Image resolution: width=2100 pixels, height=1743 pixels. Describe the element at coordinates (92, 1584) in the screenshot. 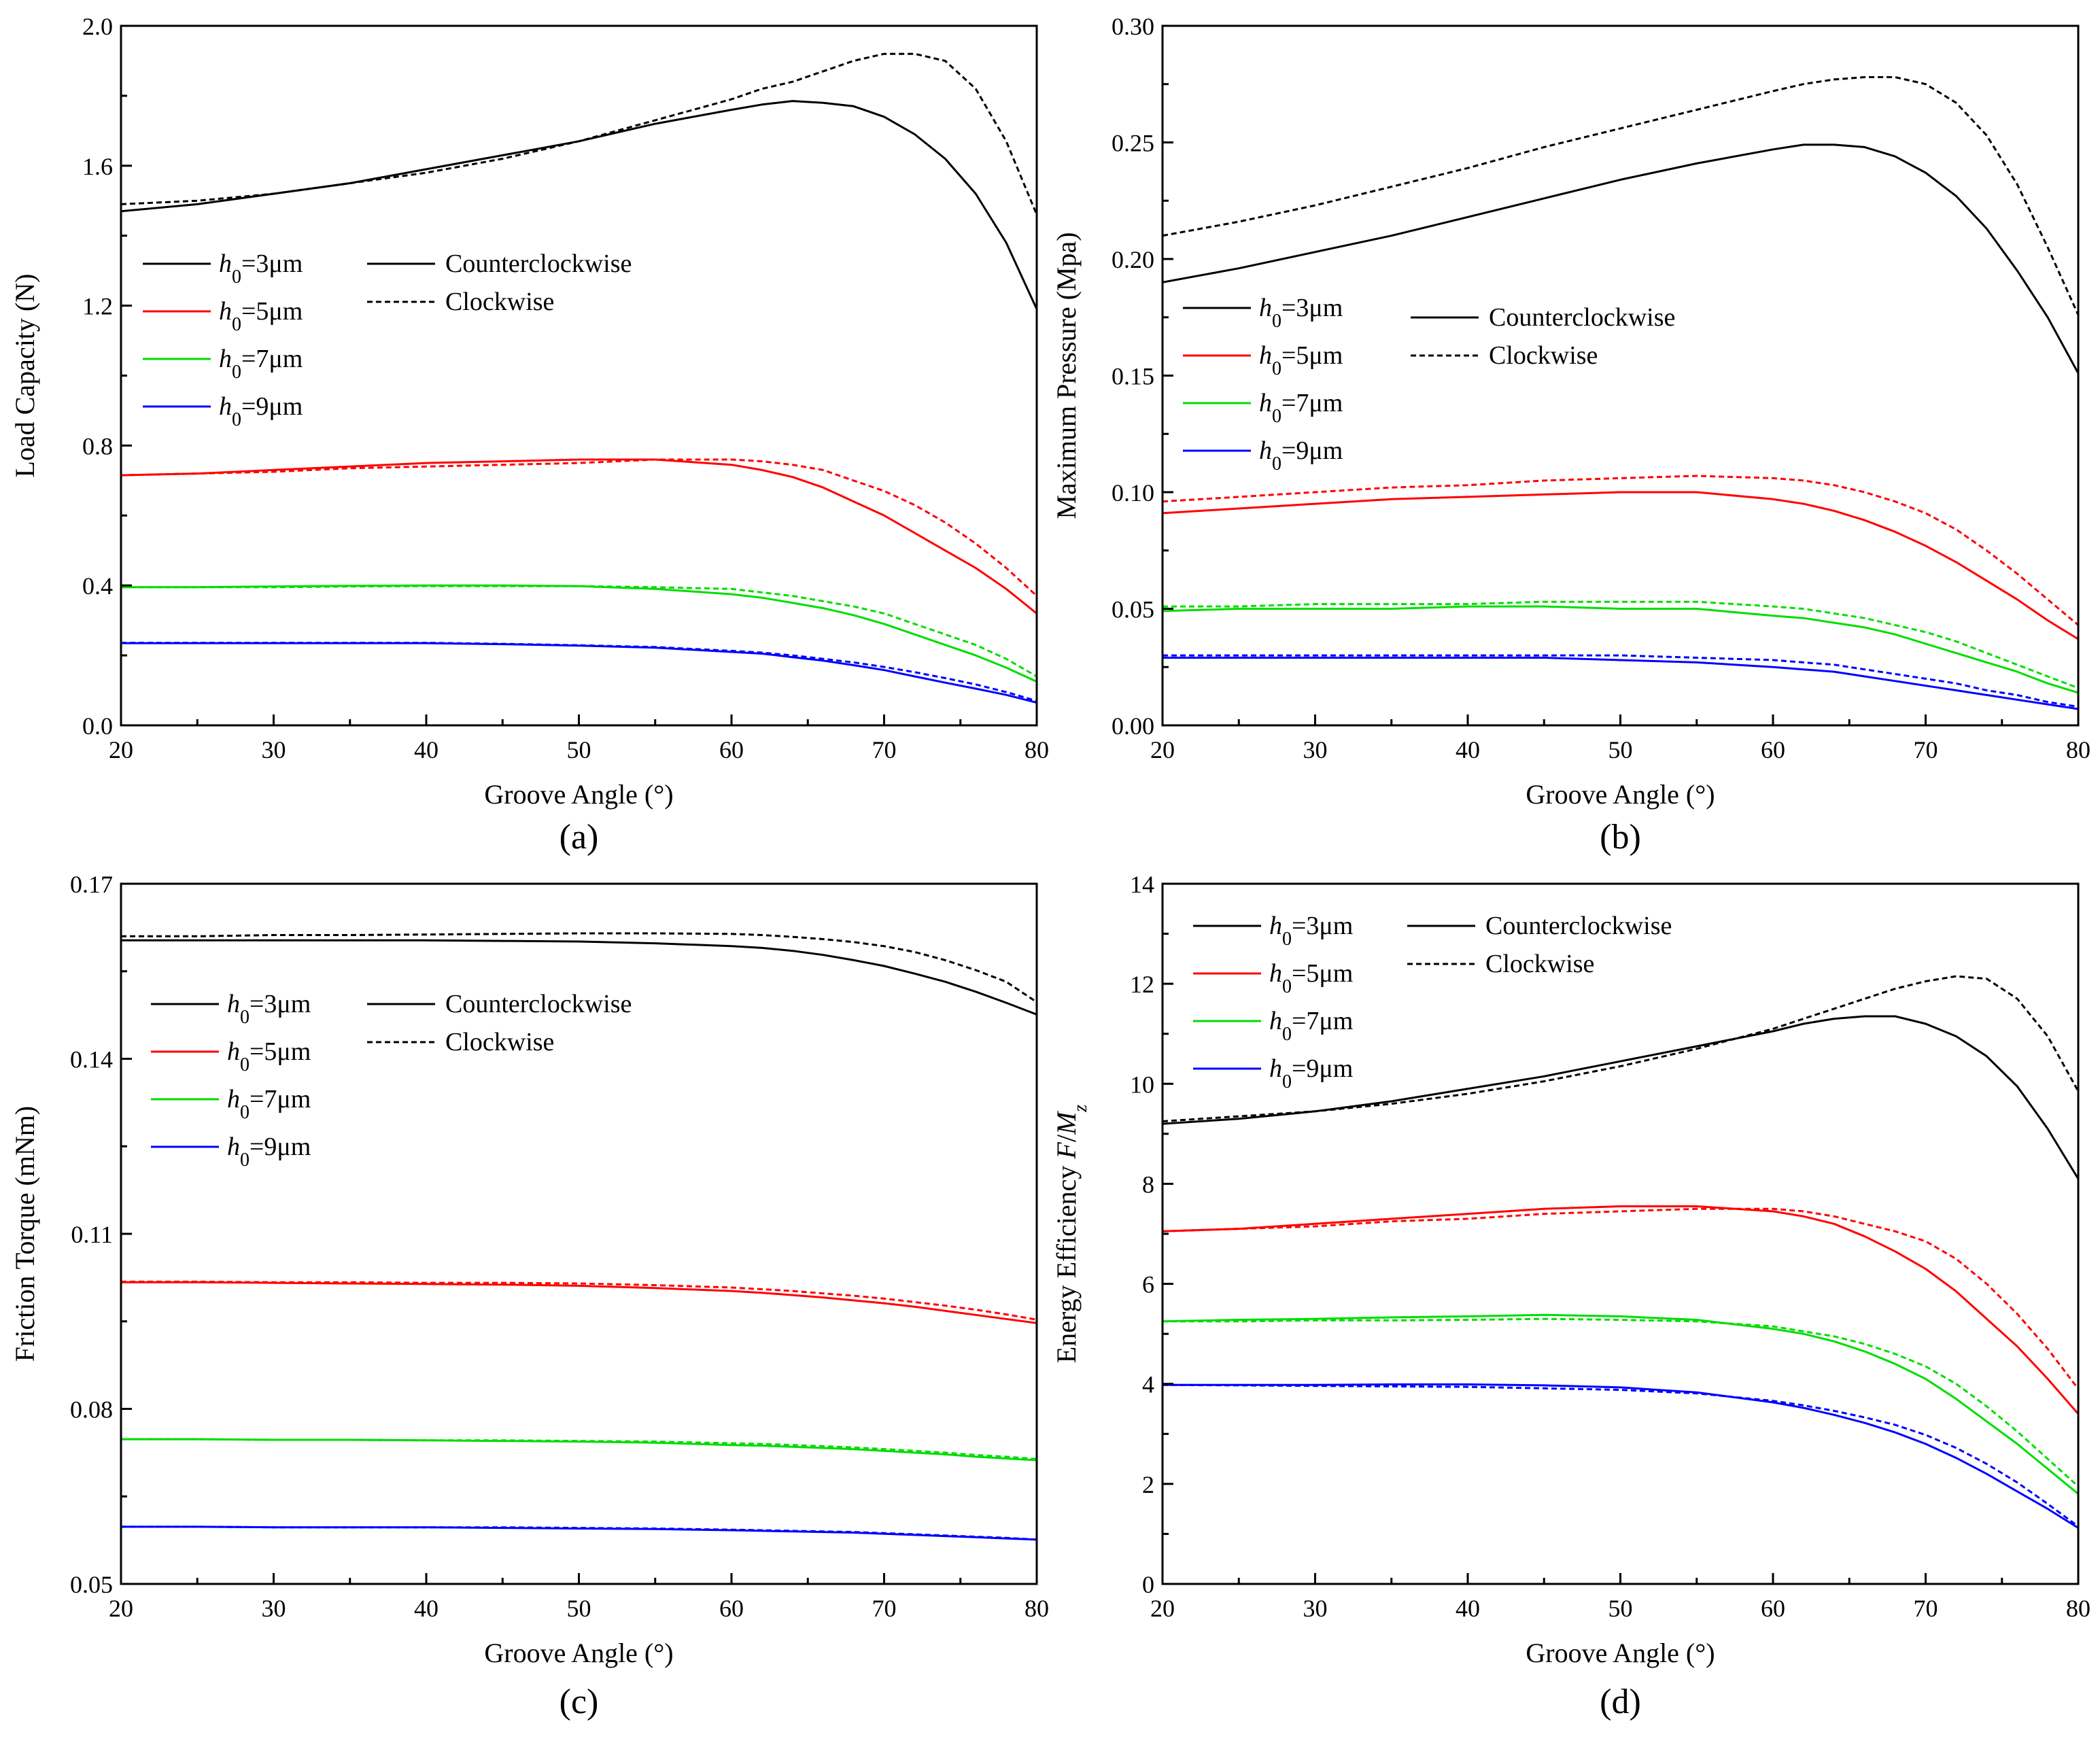

I see `y-tick-label: 0.05` at that location.